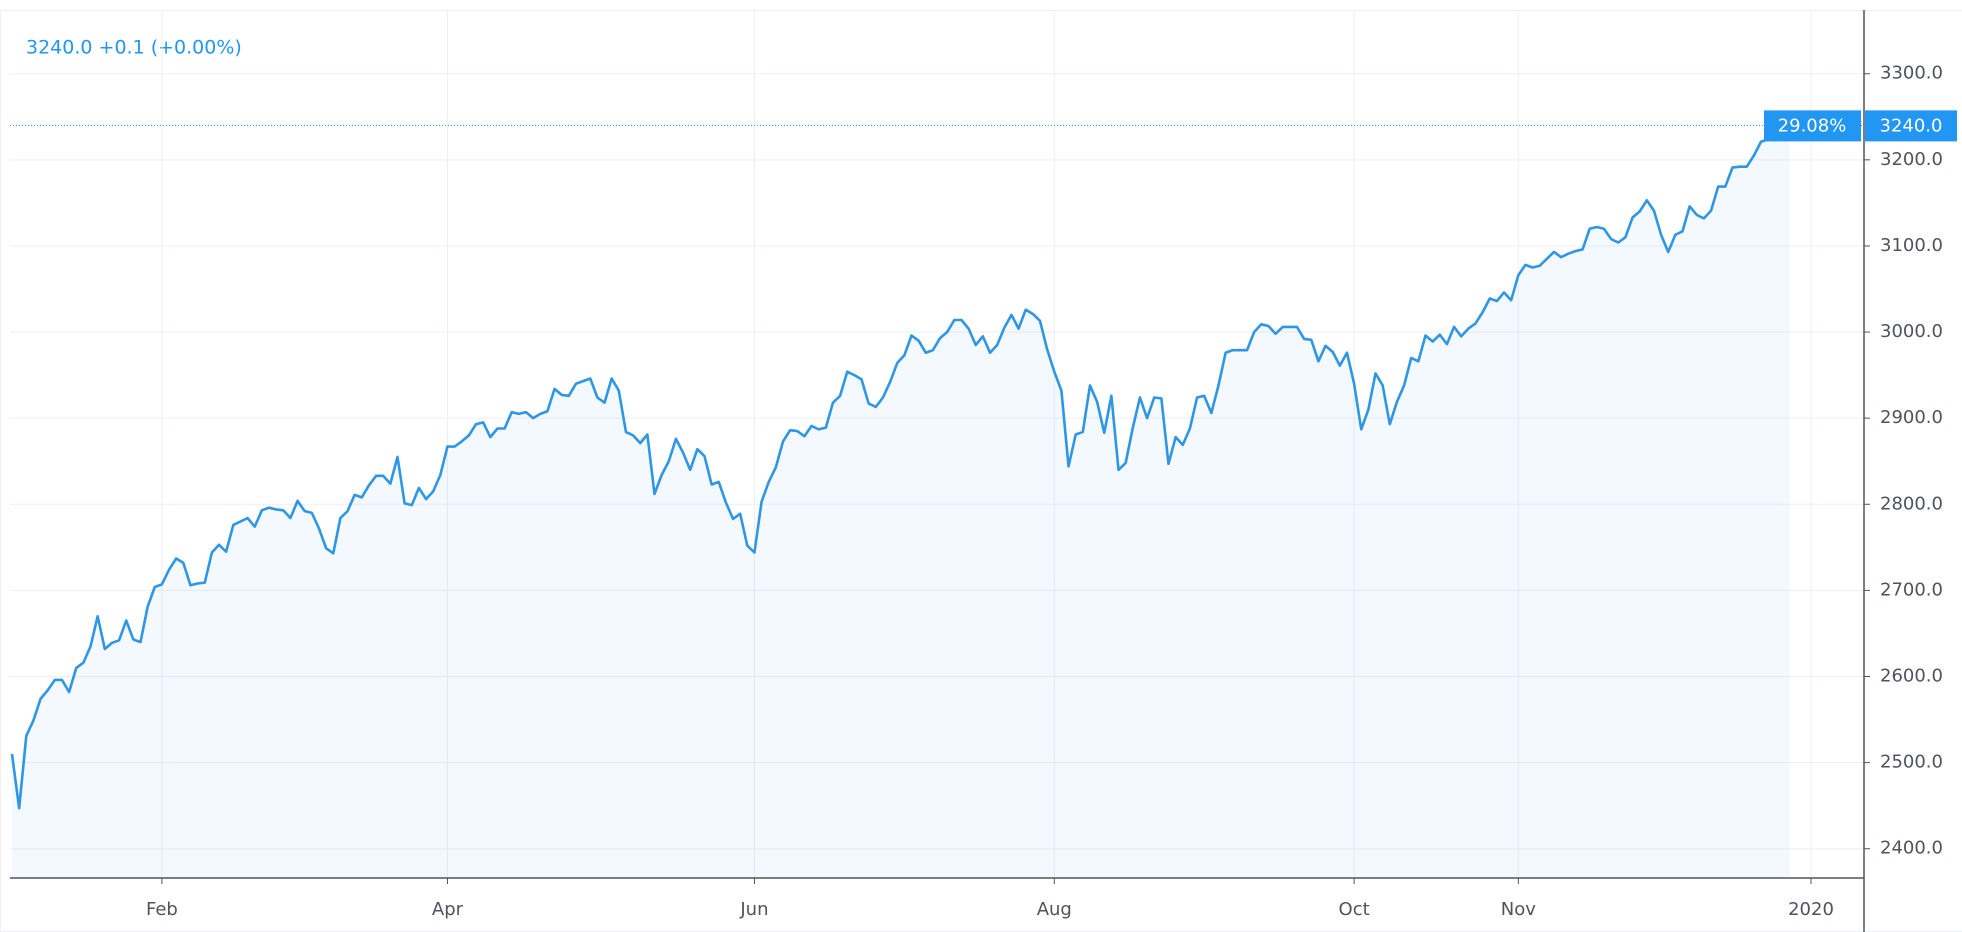 This screenshot has height=932, width=1962. I want to click on y-tick-label: 3000.0, so click(1911, 331).